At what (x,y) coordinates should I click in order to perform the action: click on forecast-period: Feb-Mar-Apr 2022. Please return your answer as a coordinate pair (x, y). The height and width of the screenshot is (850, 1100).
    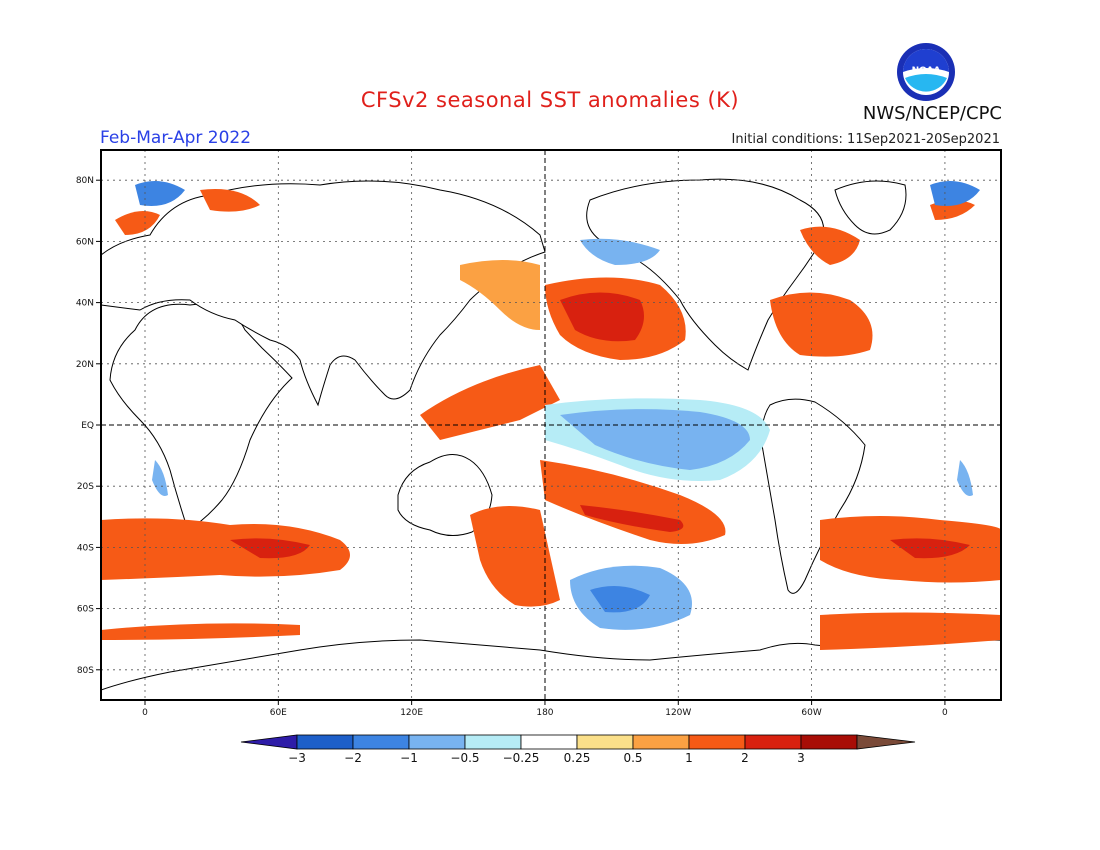
    Looking at the image, I should click on (176, 138).